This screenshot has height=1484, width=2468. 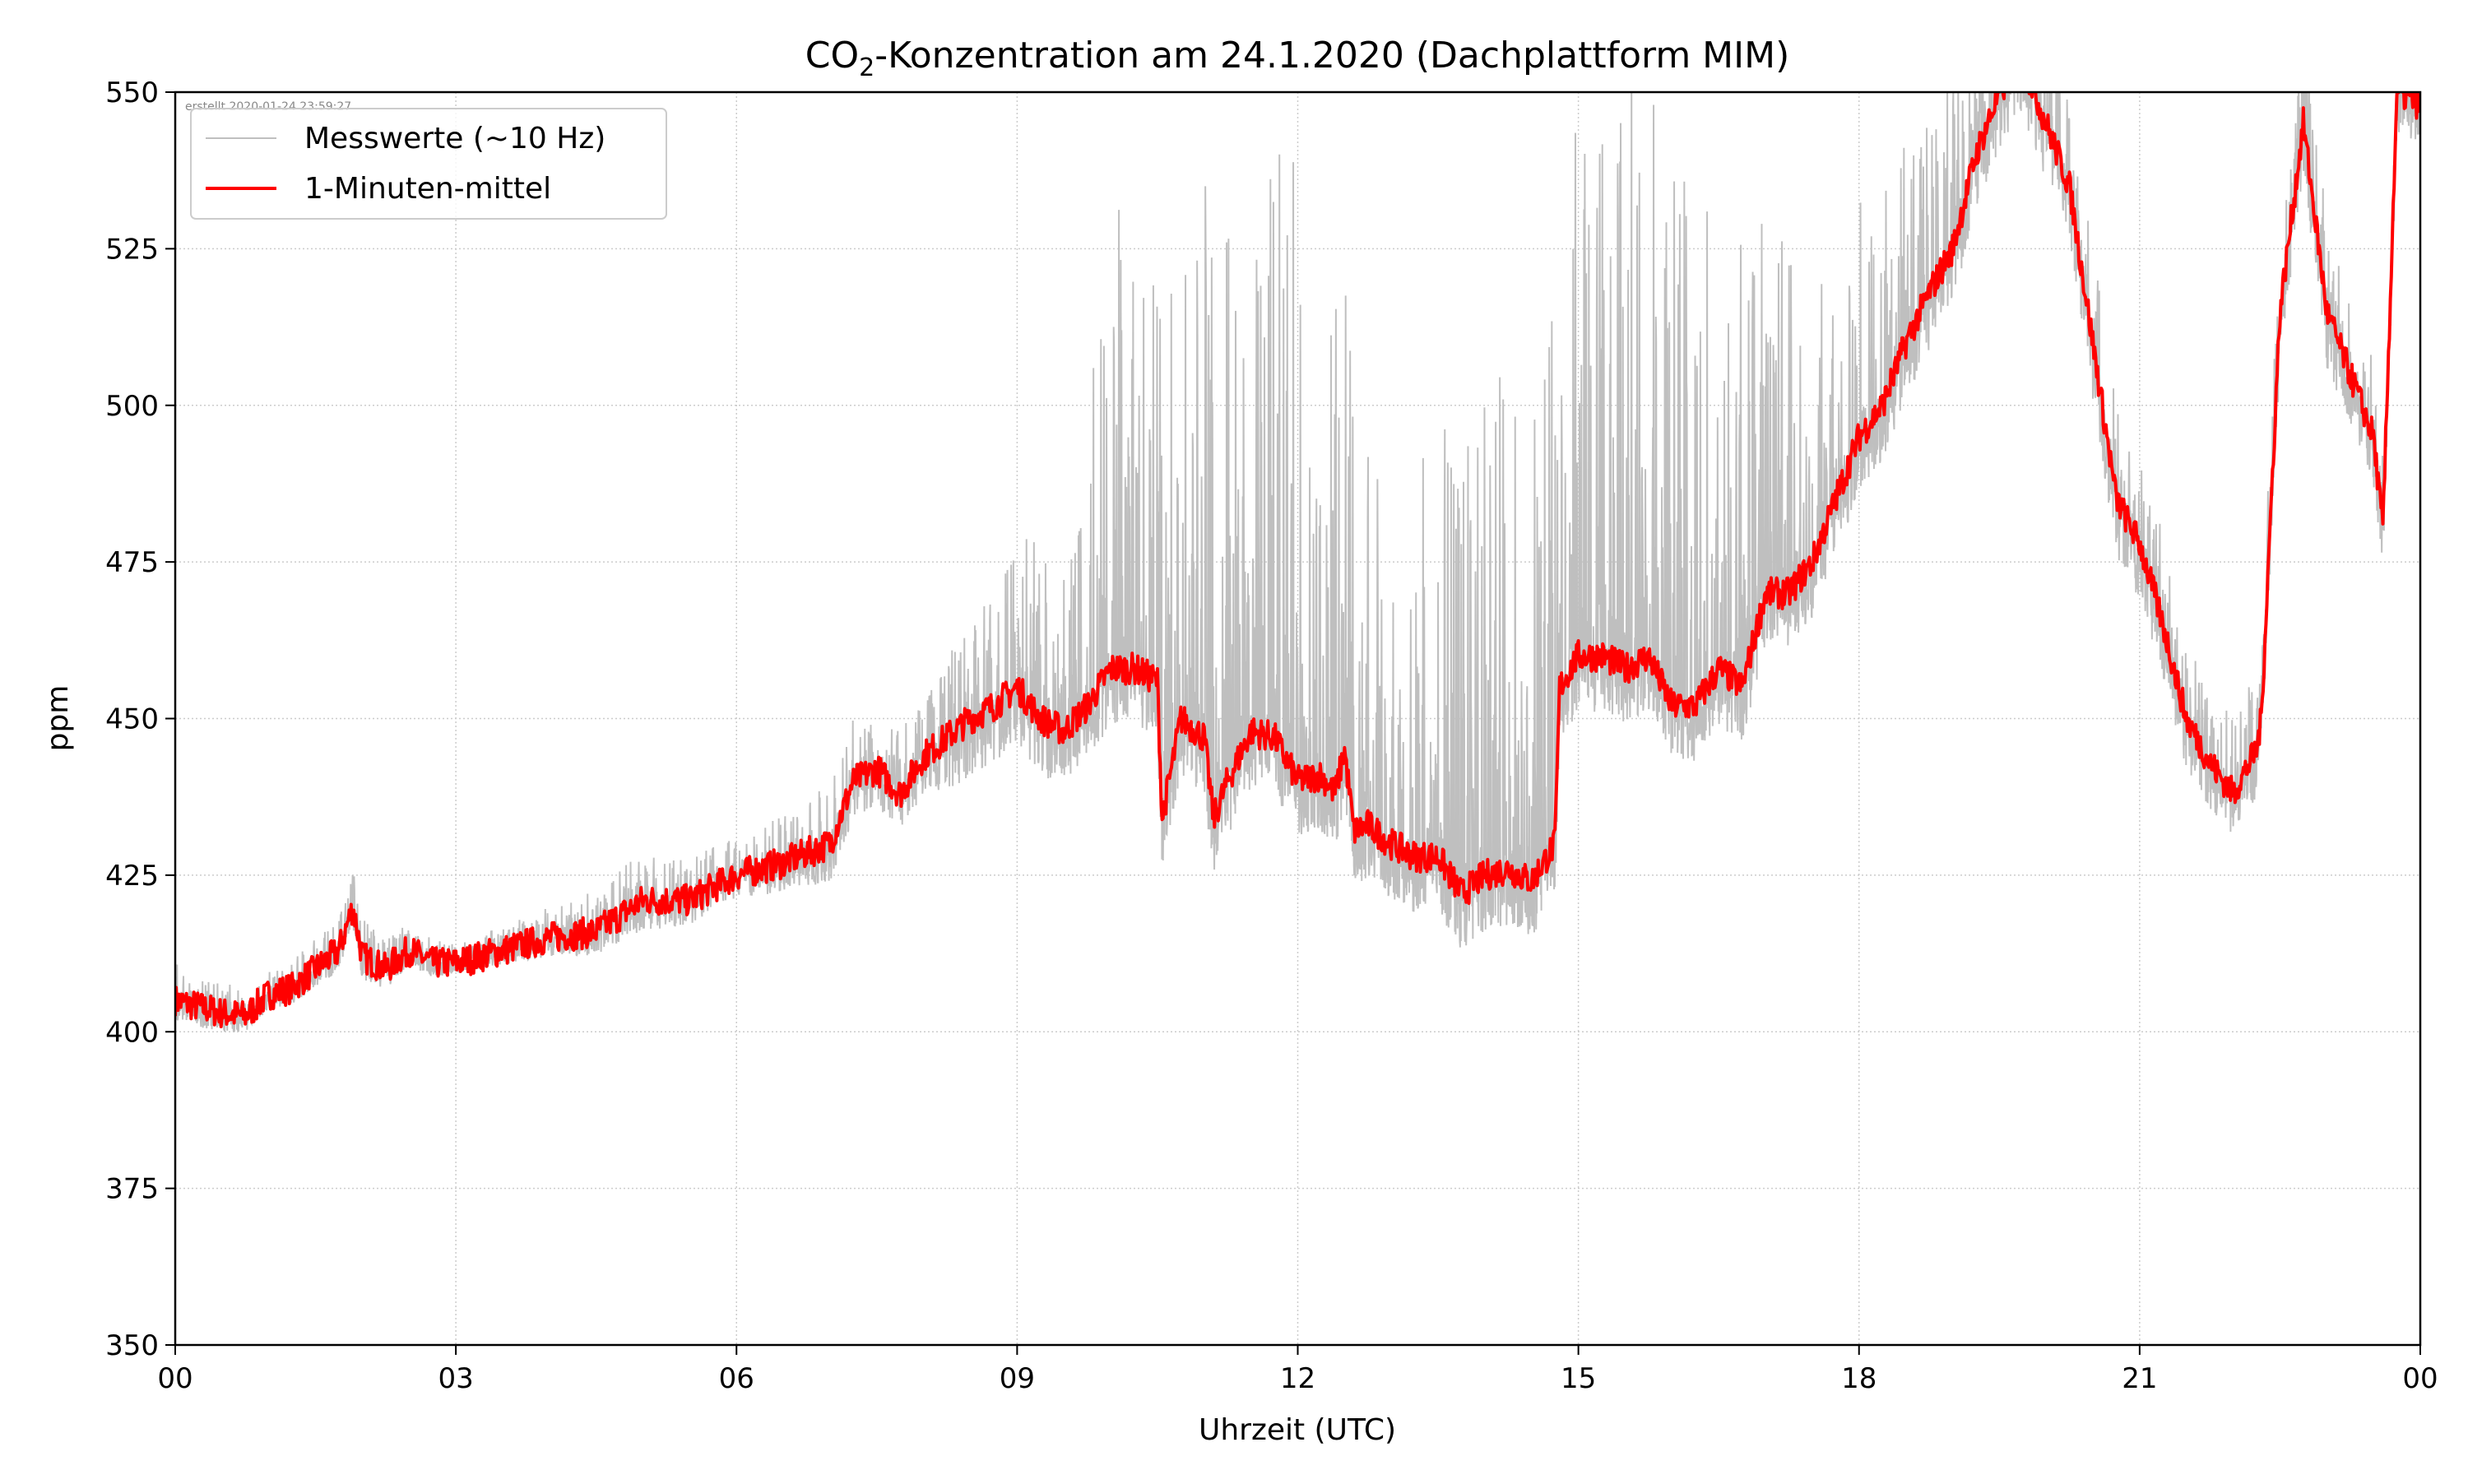 I want to click on y-tick-label: 375, so click(x=132, y=1189).